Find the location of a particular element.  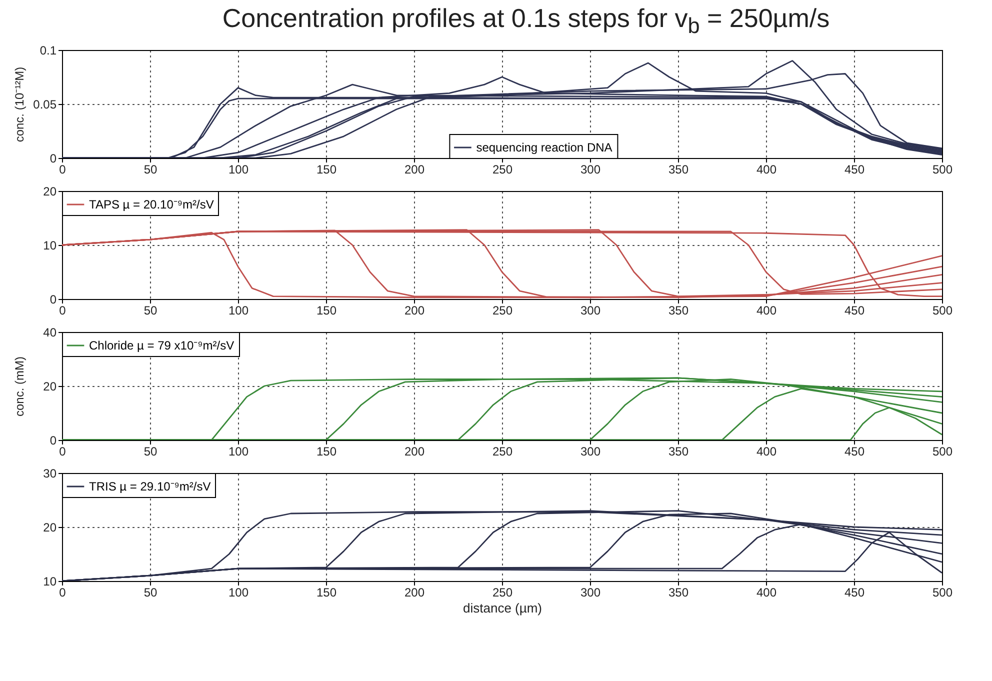

y-tick-label: 0.05 is located at coordinates (45, 105).